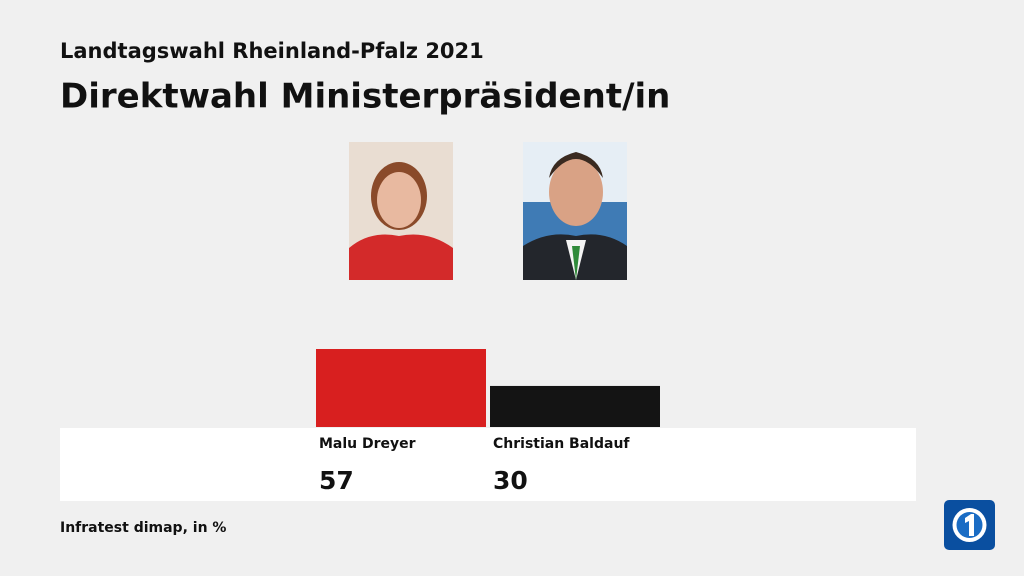  I want to click on label-strip, so click(488, 464).